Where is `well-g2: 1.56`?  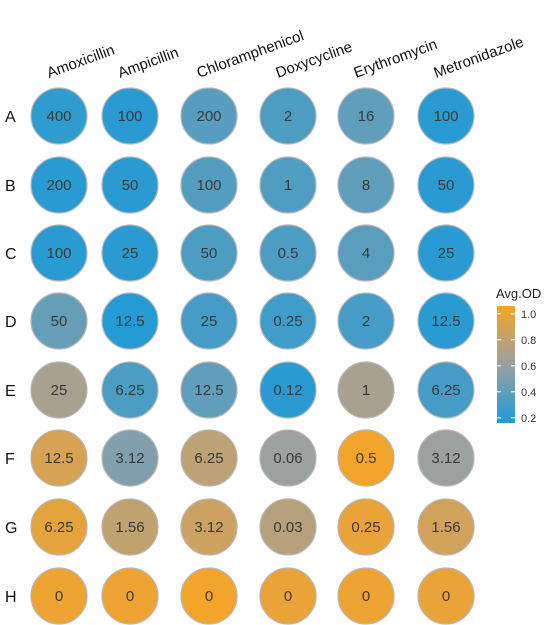
well-g2: 1.56 is located at coordinates (130, 527).